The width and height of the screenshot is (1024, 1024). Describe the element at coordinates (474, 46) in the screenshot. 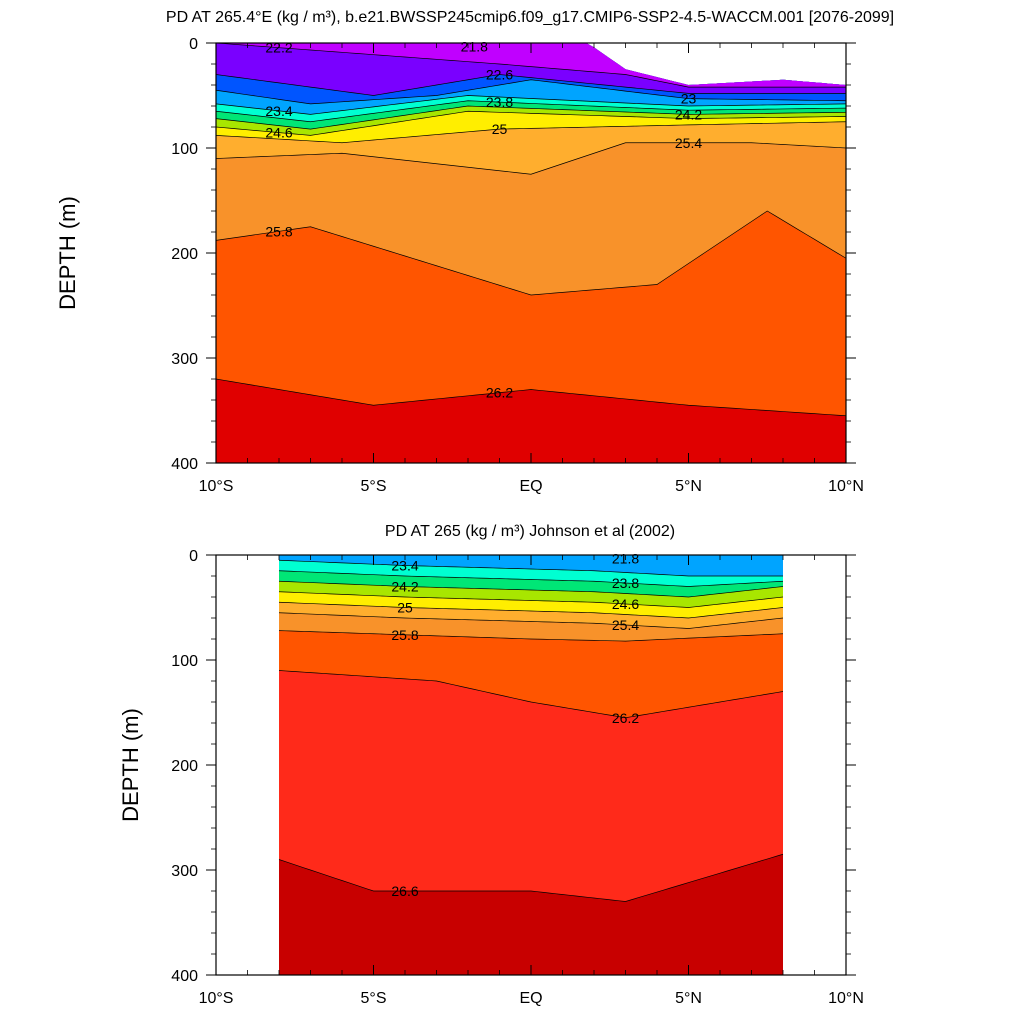

I see `contour-label: 21.8` at that location.